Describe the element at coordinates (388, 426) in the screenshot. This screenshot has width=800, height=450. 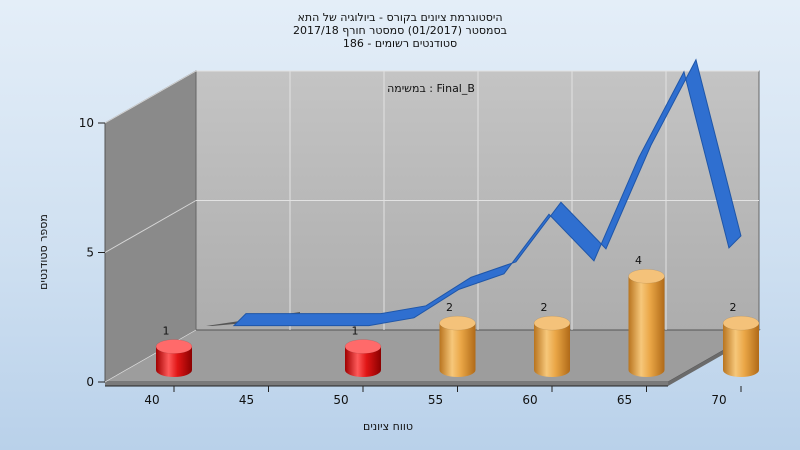
I see `x-axis-title: טווח ציונים` at that location.